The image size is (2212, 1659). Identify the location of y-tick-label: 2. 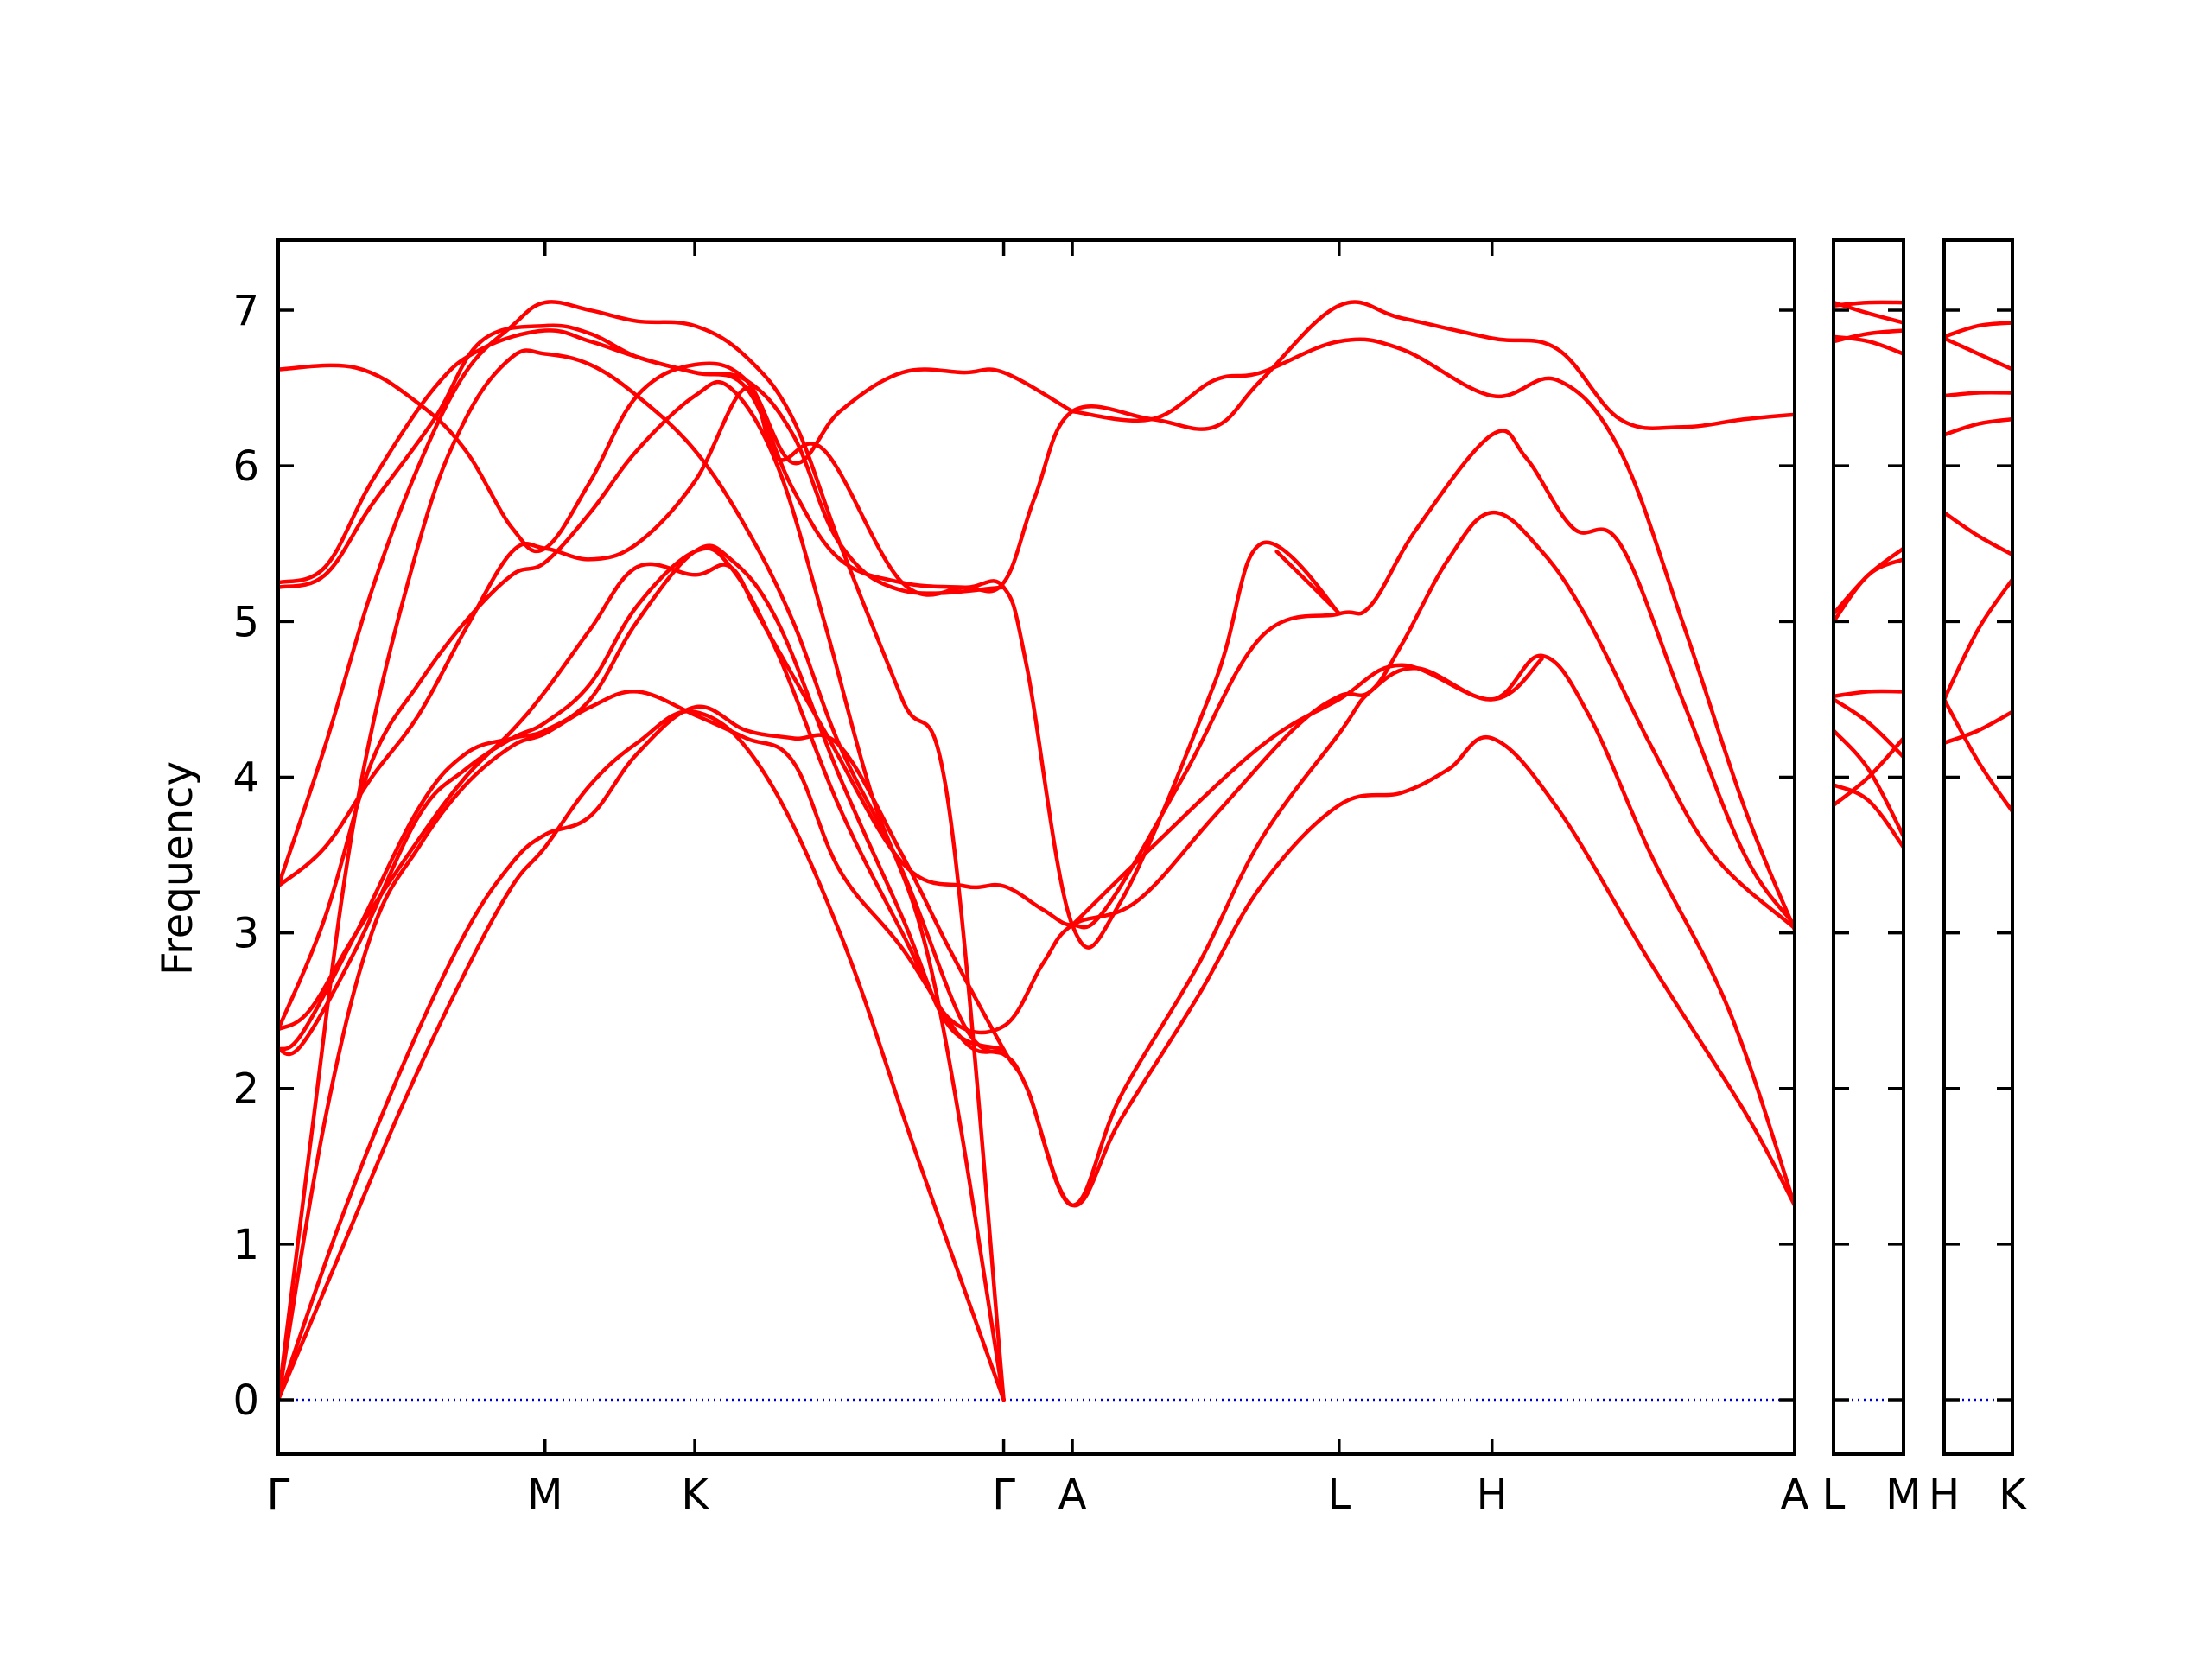
(245, 1089).